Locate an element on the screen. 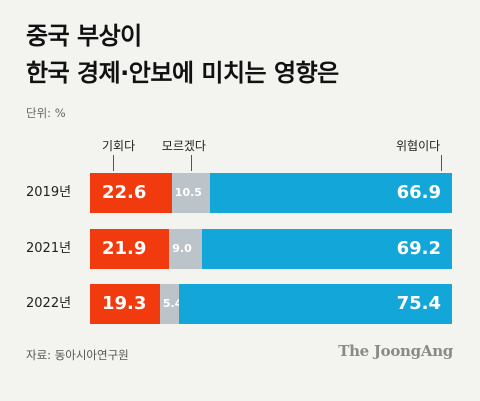 This screenshot has height=401, width=480. bar-value-2-row-2: 9.0 is located at coordinates (182, 248).